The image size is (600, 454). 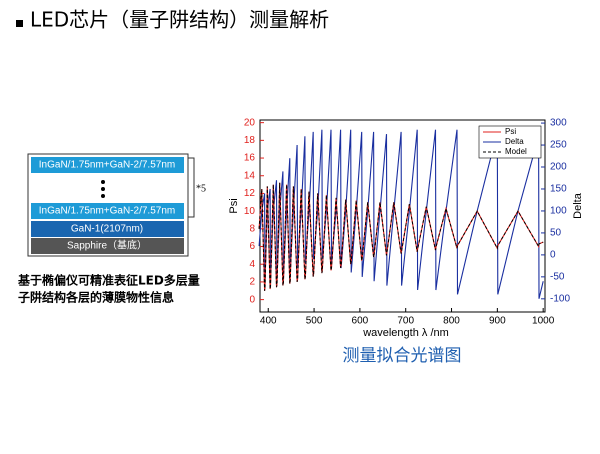 I want to click on x-tick-label: 800, so click(x=451, y=321).